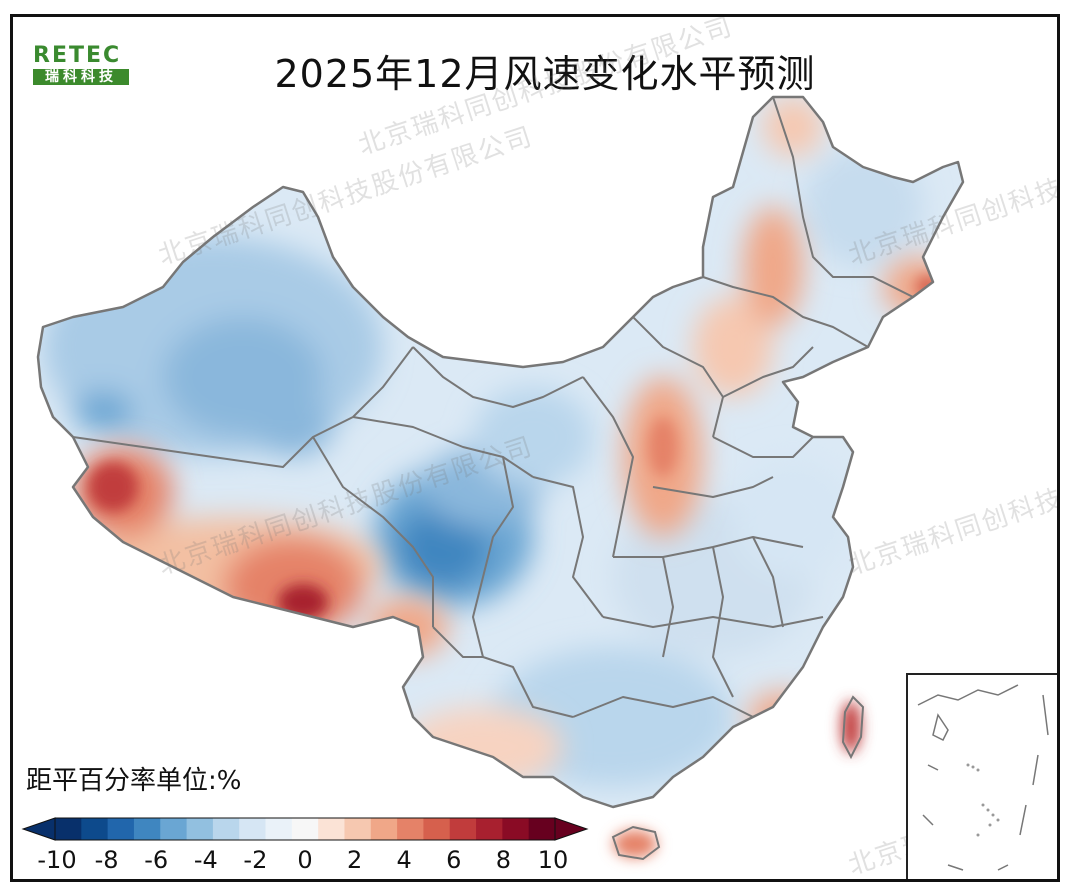 This screenshot has width=1080, height=896. What do you see at coordinates (454, 860) in the screenshot?
I see `colorbar-tick-label: 6` at bounding box center [454, 860].